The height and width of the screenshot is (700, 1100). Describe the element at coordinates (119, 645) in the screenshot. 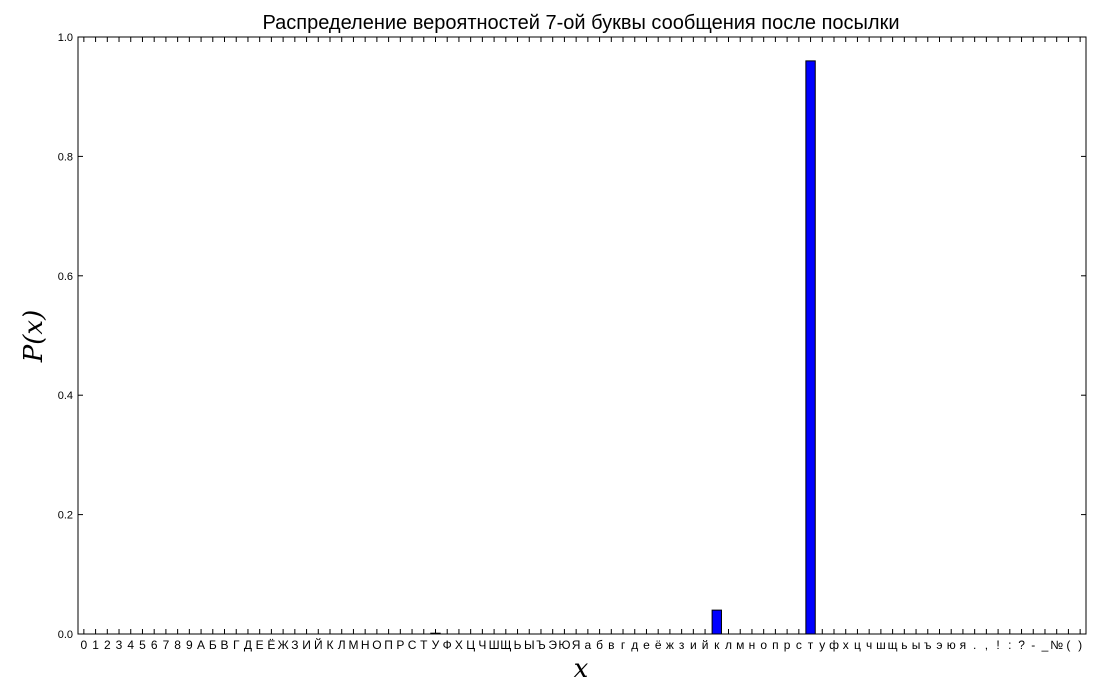

I see `x-tick-label: 3` at that location.